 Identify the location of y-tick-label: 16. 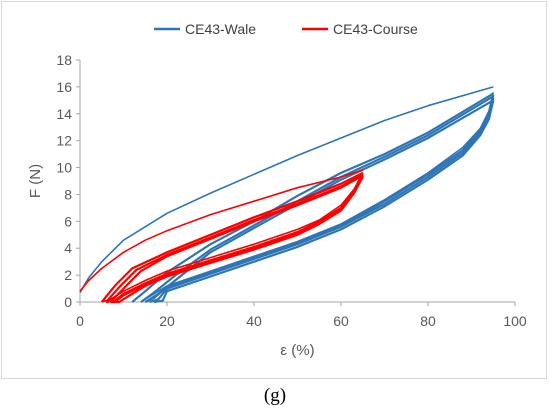
(64, 87).